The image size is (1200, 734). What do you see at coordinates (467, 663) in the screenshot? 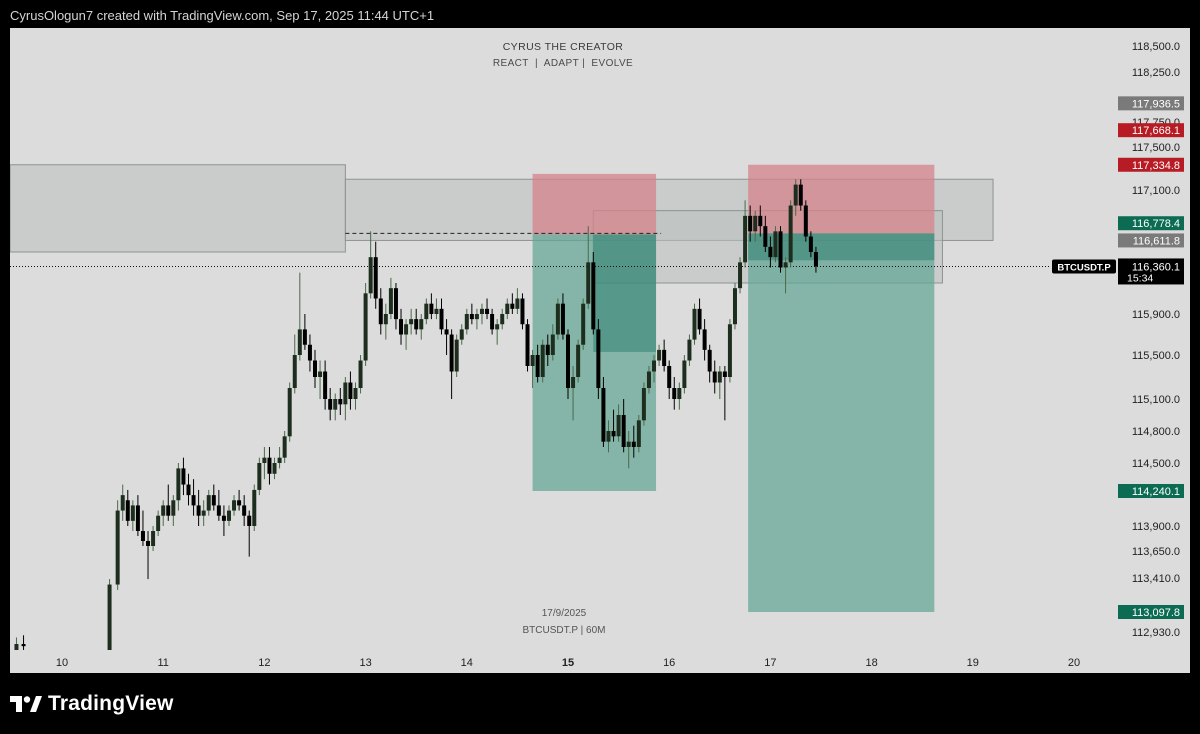
I see `x-tick-label: 14` at bounding box center [467, 663].